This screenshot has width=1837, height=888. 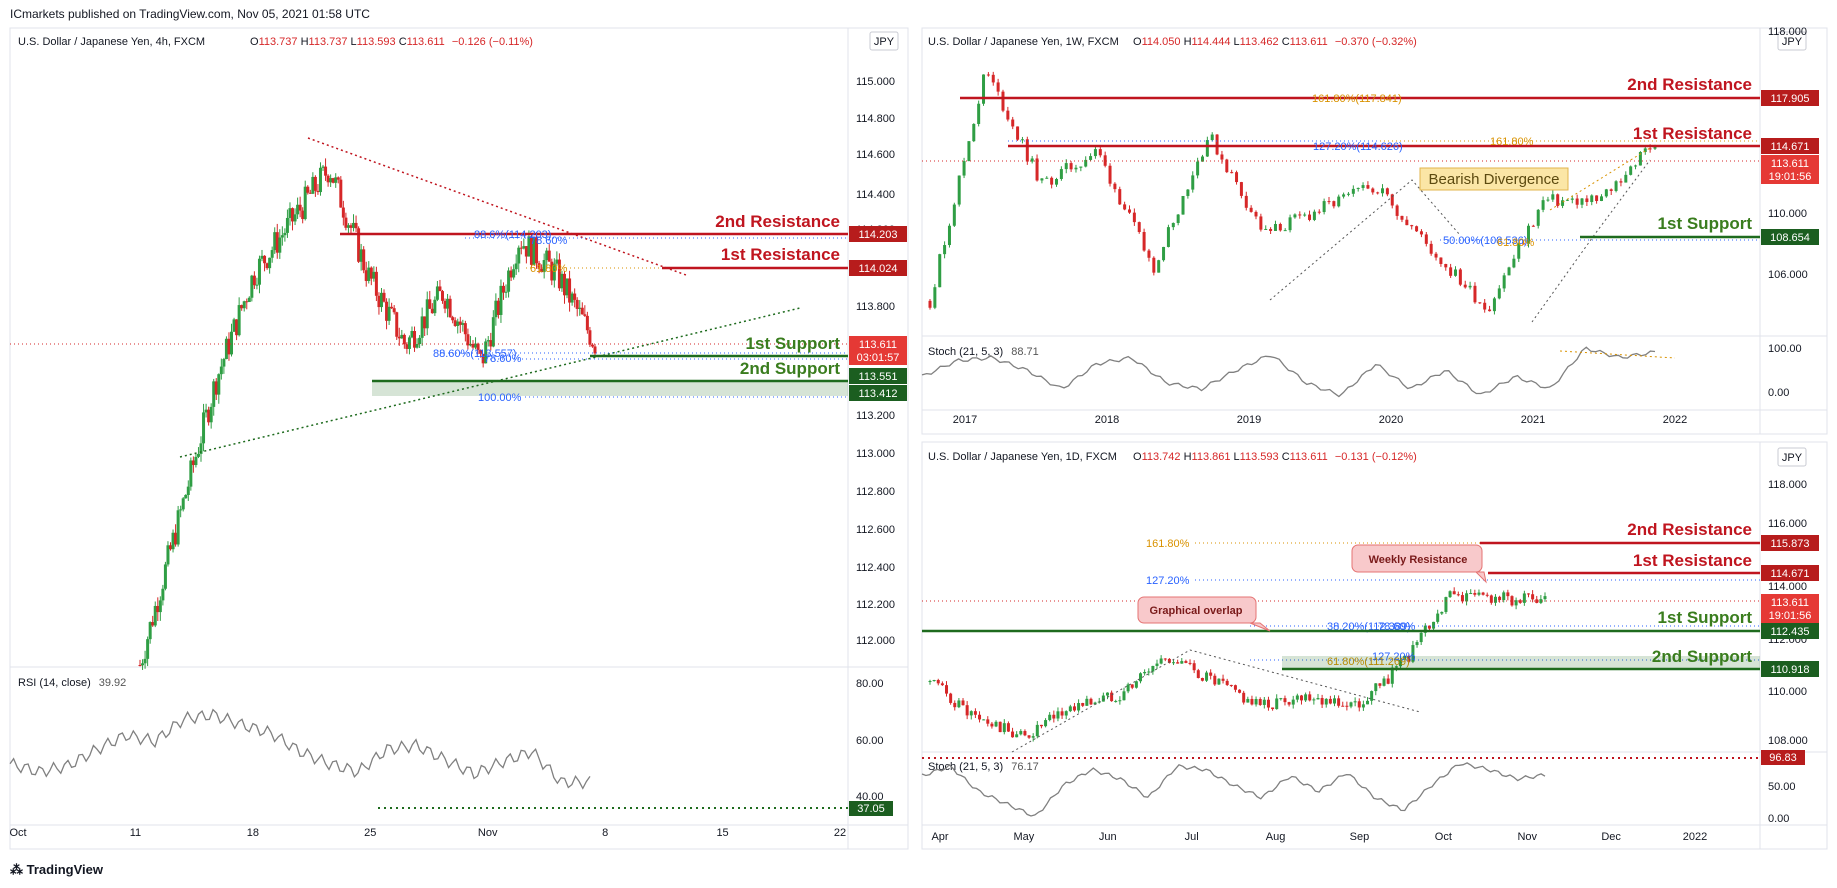 I want to click on p1-fib-label-786b: 78.60%, so click(x=503, y=359).